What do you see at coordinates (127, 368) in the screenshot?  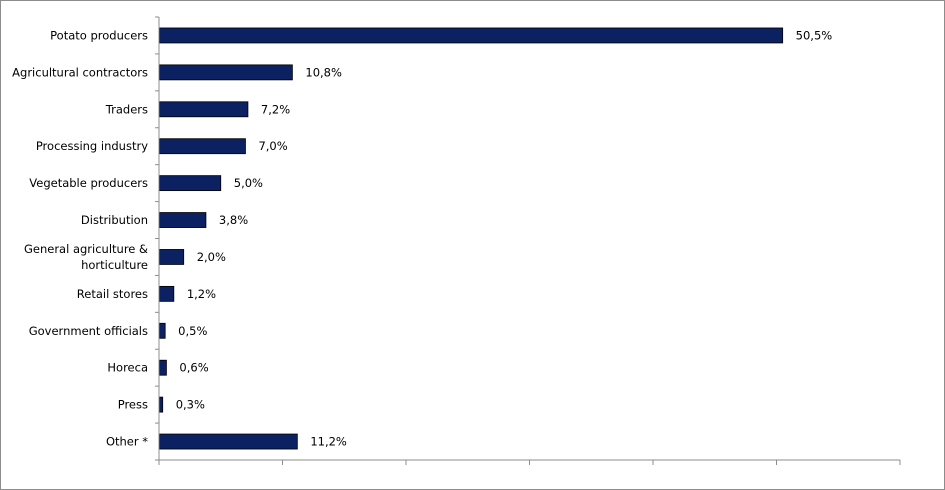 I see `category-label: Horeca` at bounding box center [127, 368].